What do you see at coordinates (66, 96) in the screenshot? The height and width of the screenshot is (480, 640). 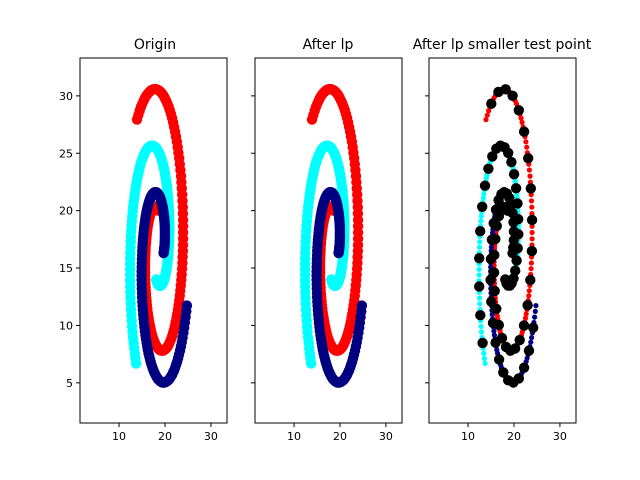 I see `y-tick-label: 30` at bounding box center [66, 96].